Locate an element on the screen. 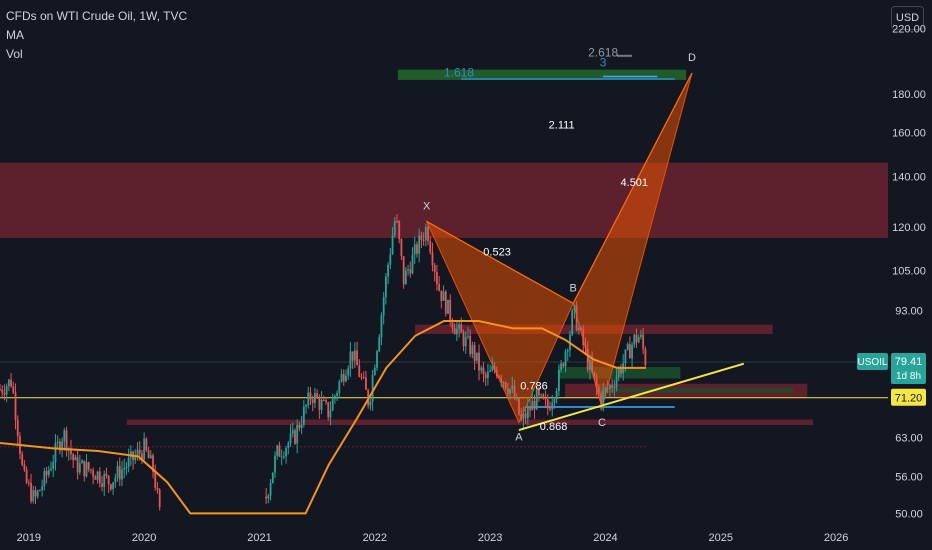 The width and height of the screenshot is (932, 550). x-tick-label: 2026 is located at coordinates (836, 538).